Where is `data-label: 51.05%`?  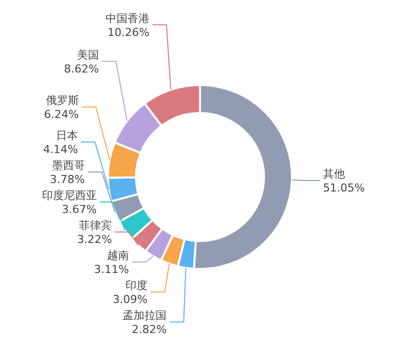
data-label: 51.05% is located at coordinates (343, 188).